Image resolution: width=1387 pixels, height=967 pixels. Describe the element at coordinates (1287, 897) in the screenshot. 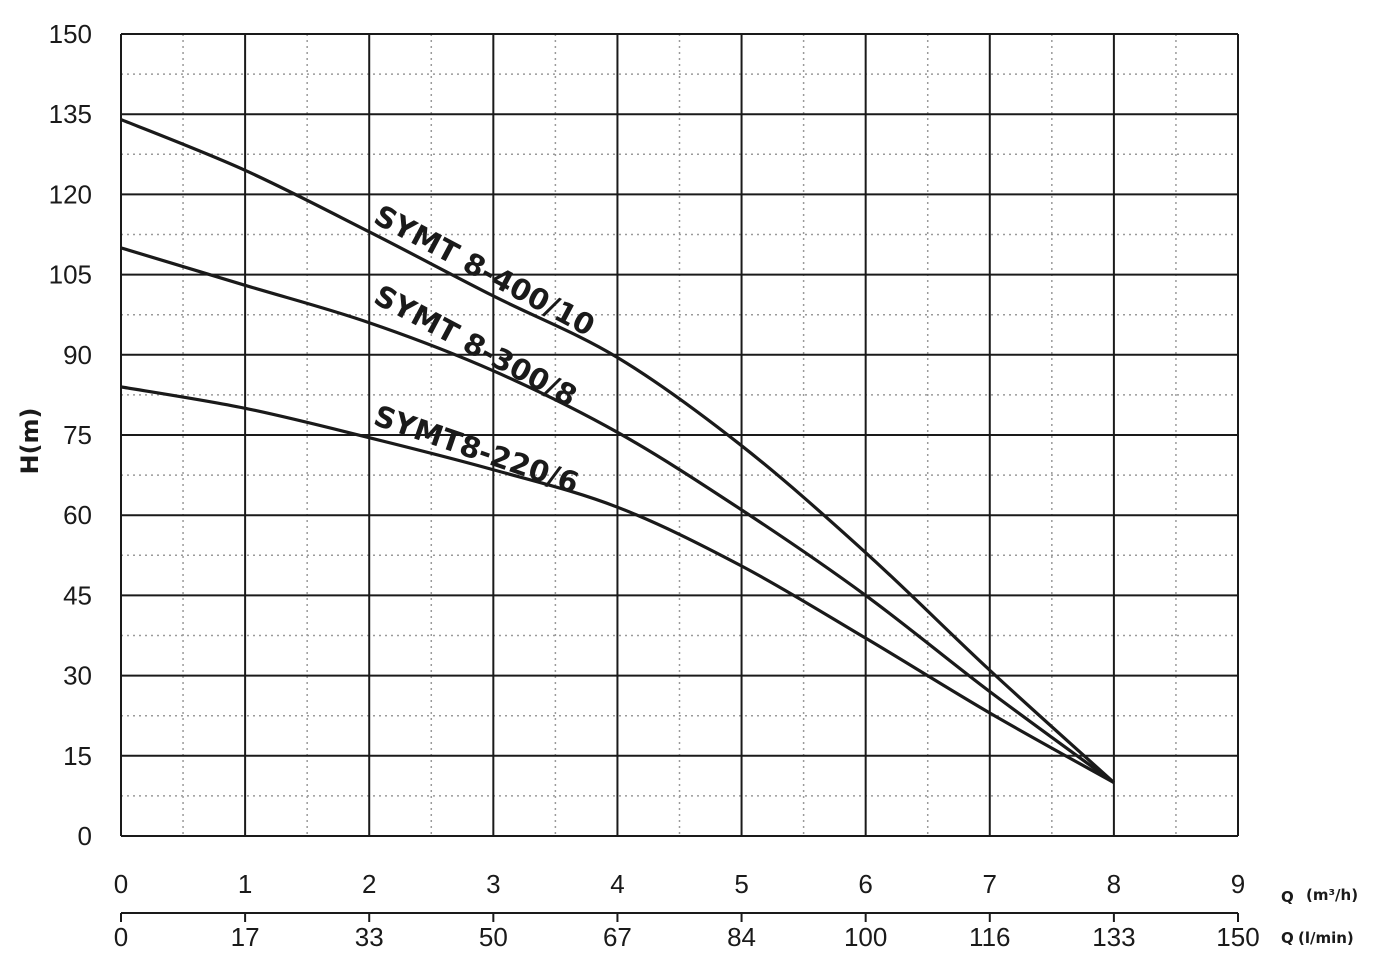

I see `x-axis-label: Q` at that location.